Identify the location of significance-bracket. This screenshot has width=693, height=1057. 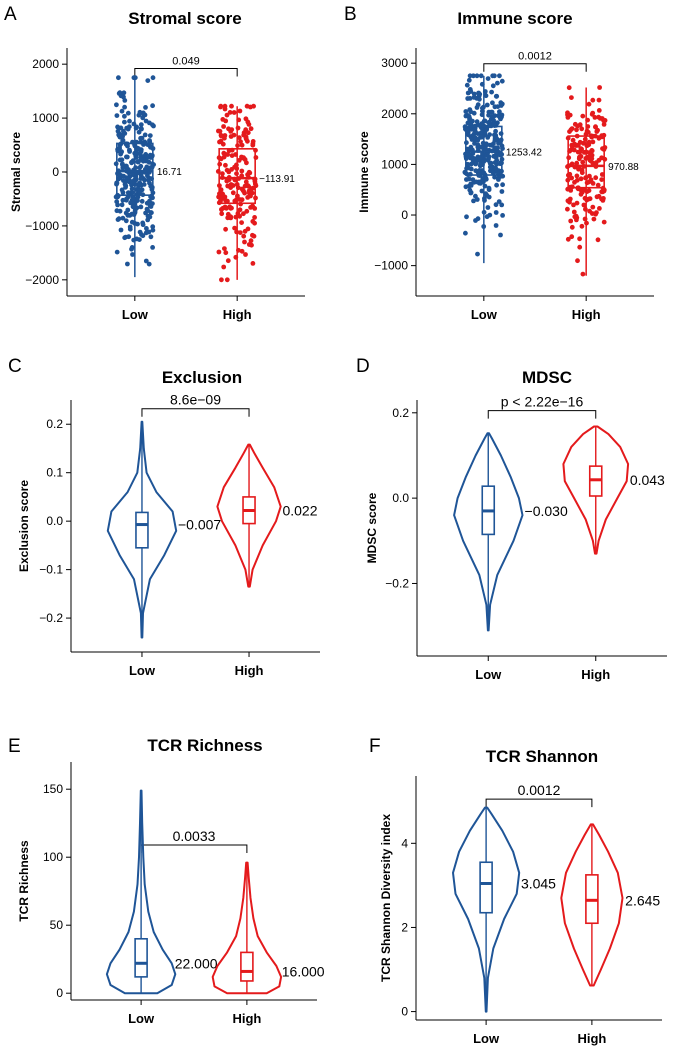
(542, 414).